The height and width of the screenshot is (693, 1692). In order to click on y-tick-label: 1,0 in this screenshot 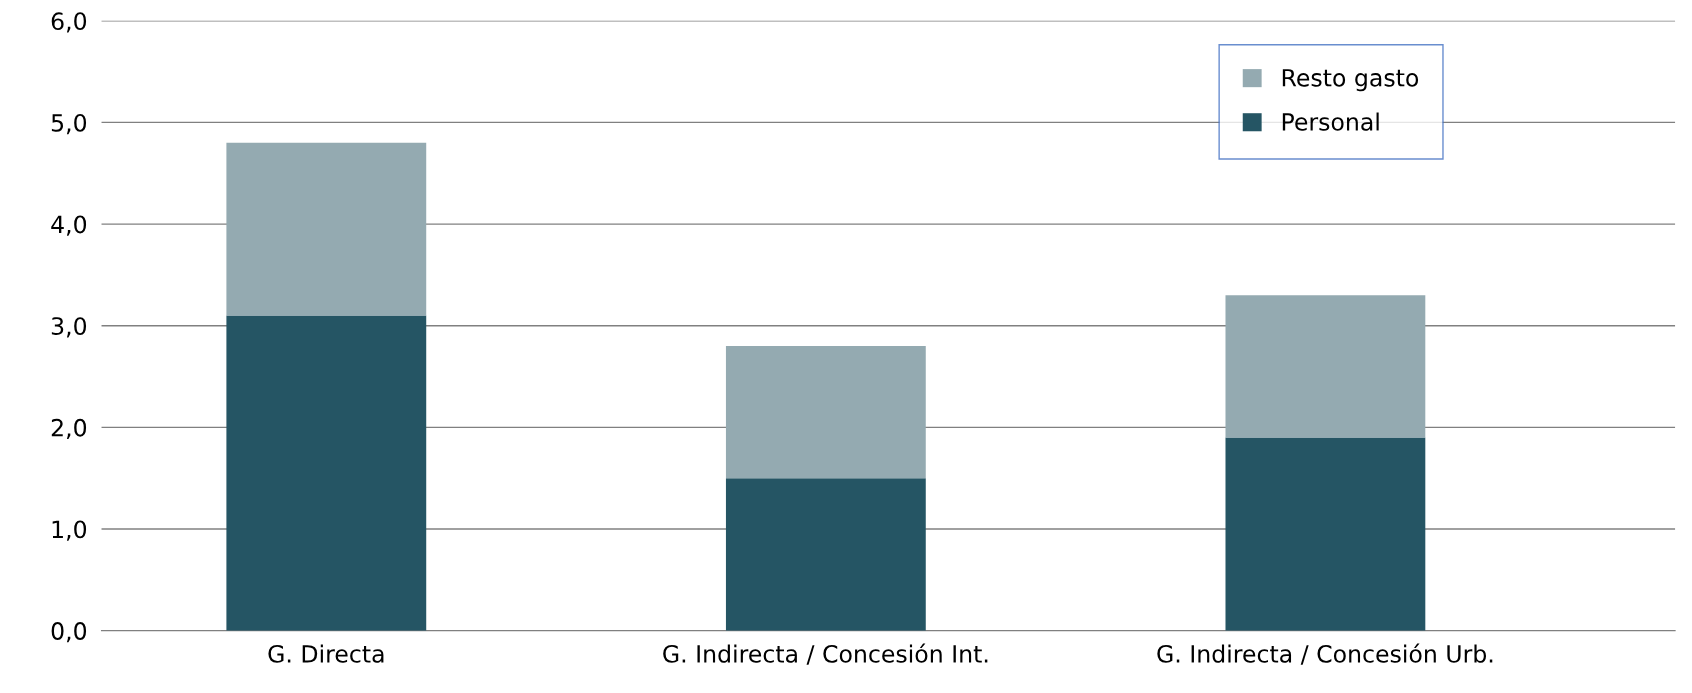, I will do `click(69, 530)`.